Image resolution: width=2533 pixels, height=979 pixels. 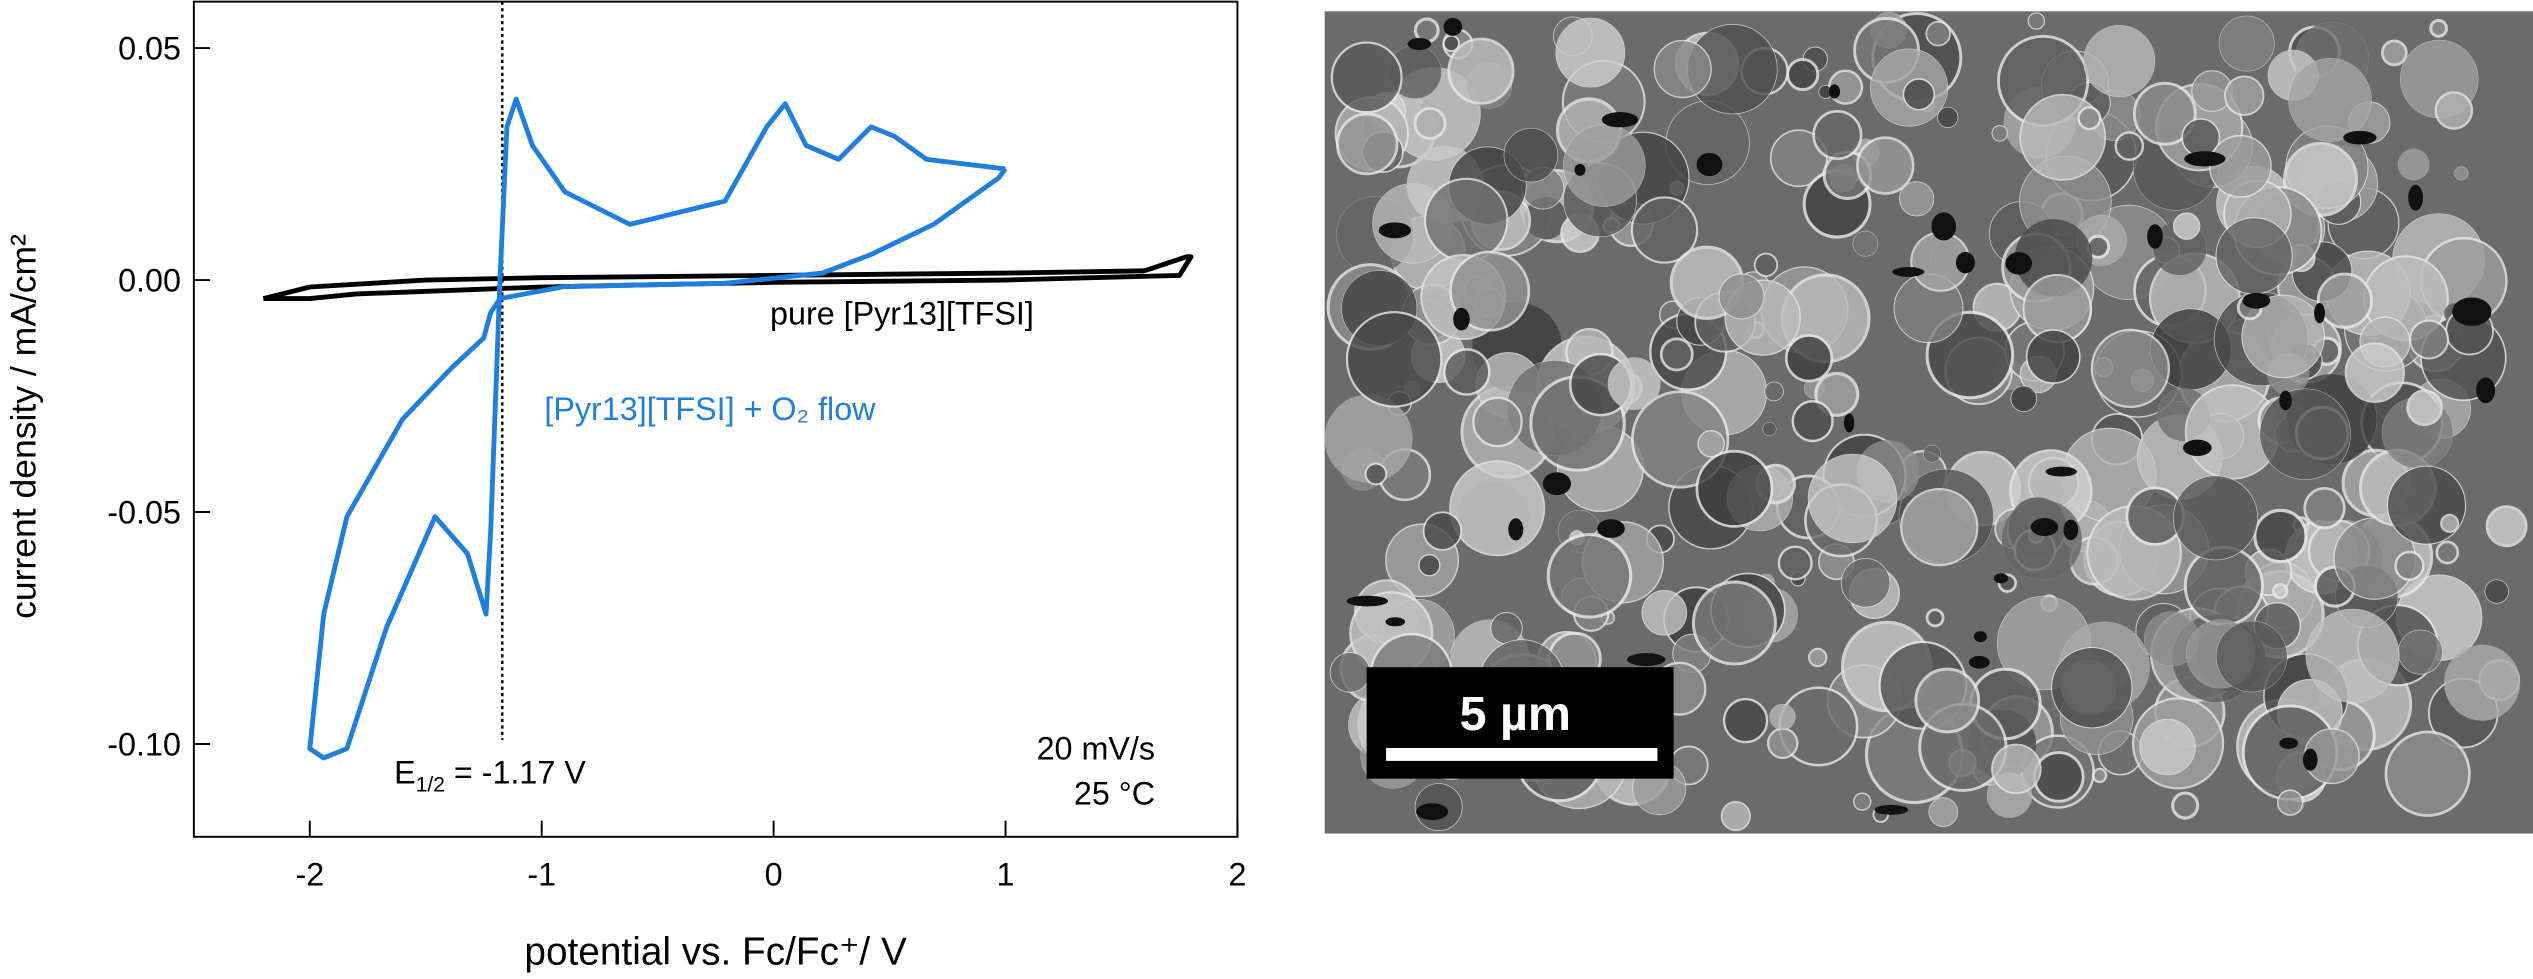 What do you see at coordinates (710, 409) in the screenshot?
I see `series-label: [Pyr13][TFSI] + O₂ flow` at bounding box center [710, 409].